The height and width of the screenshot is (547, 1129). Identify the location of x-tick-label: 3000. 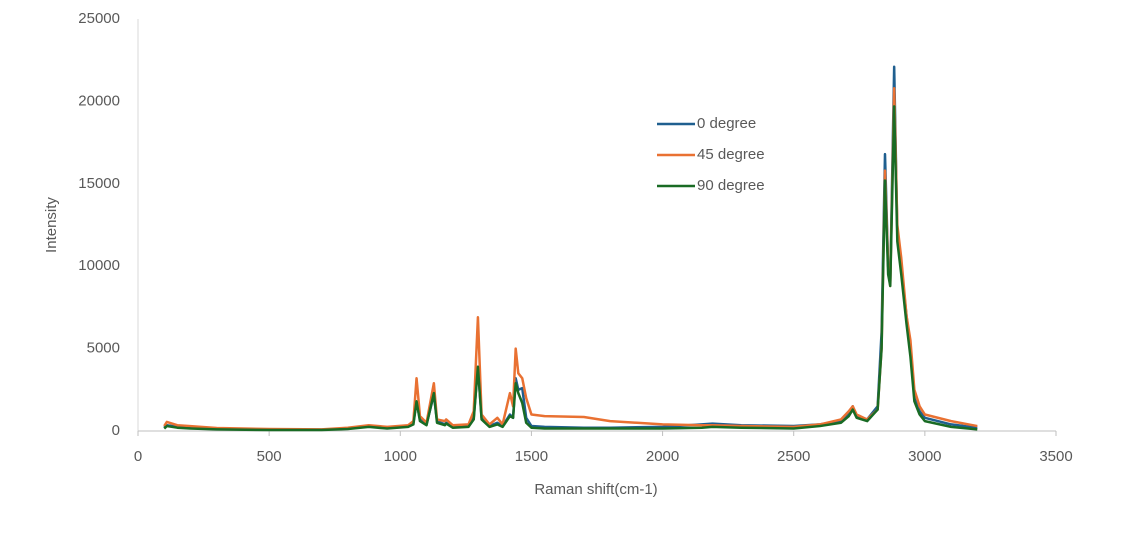
(924, 456).